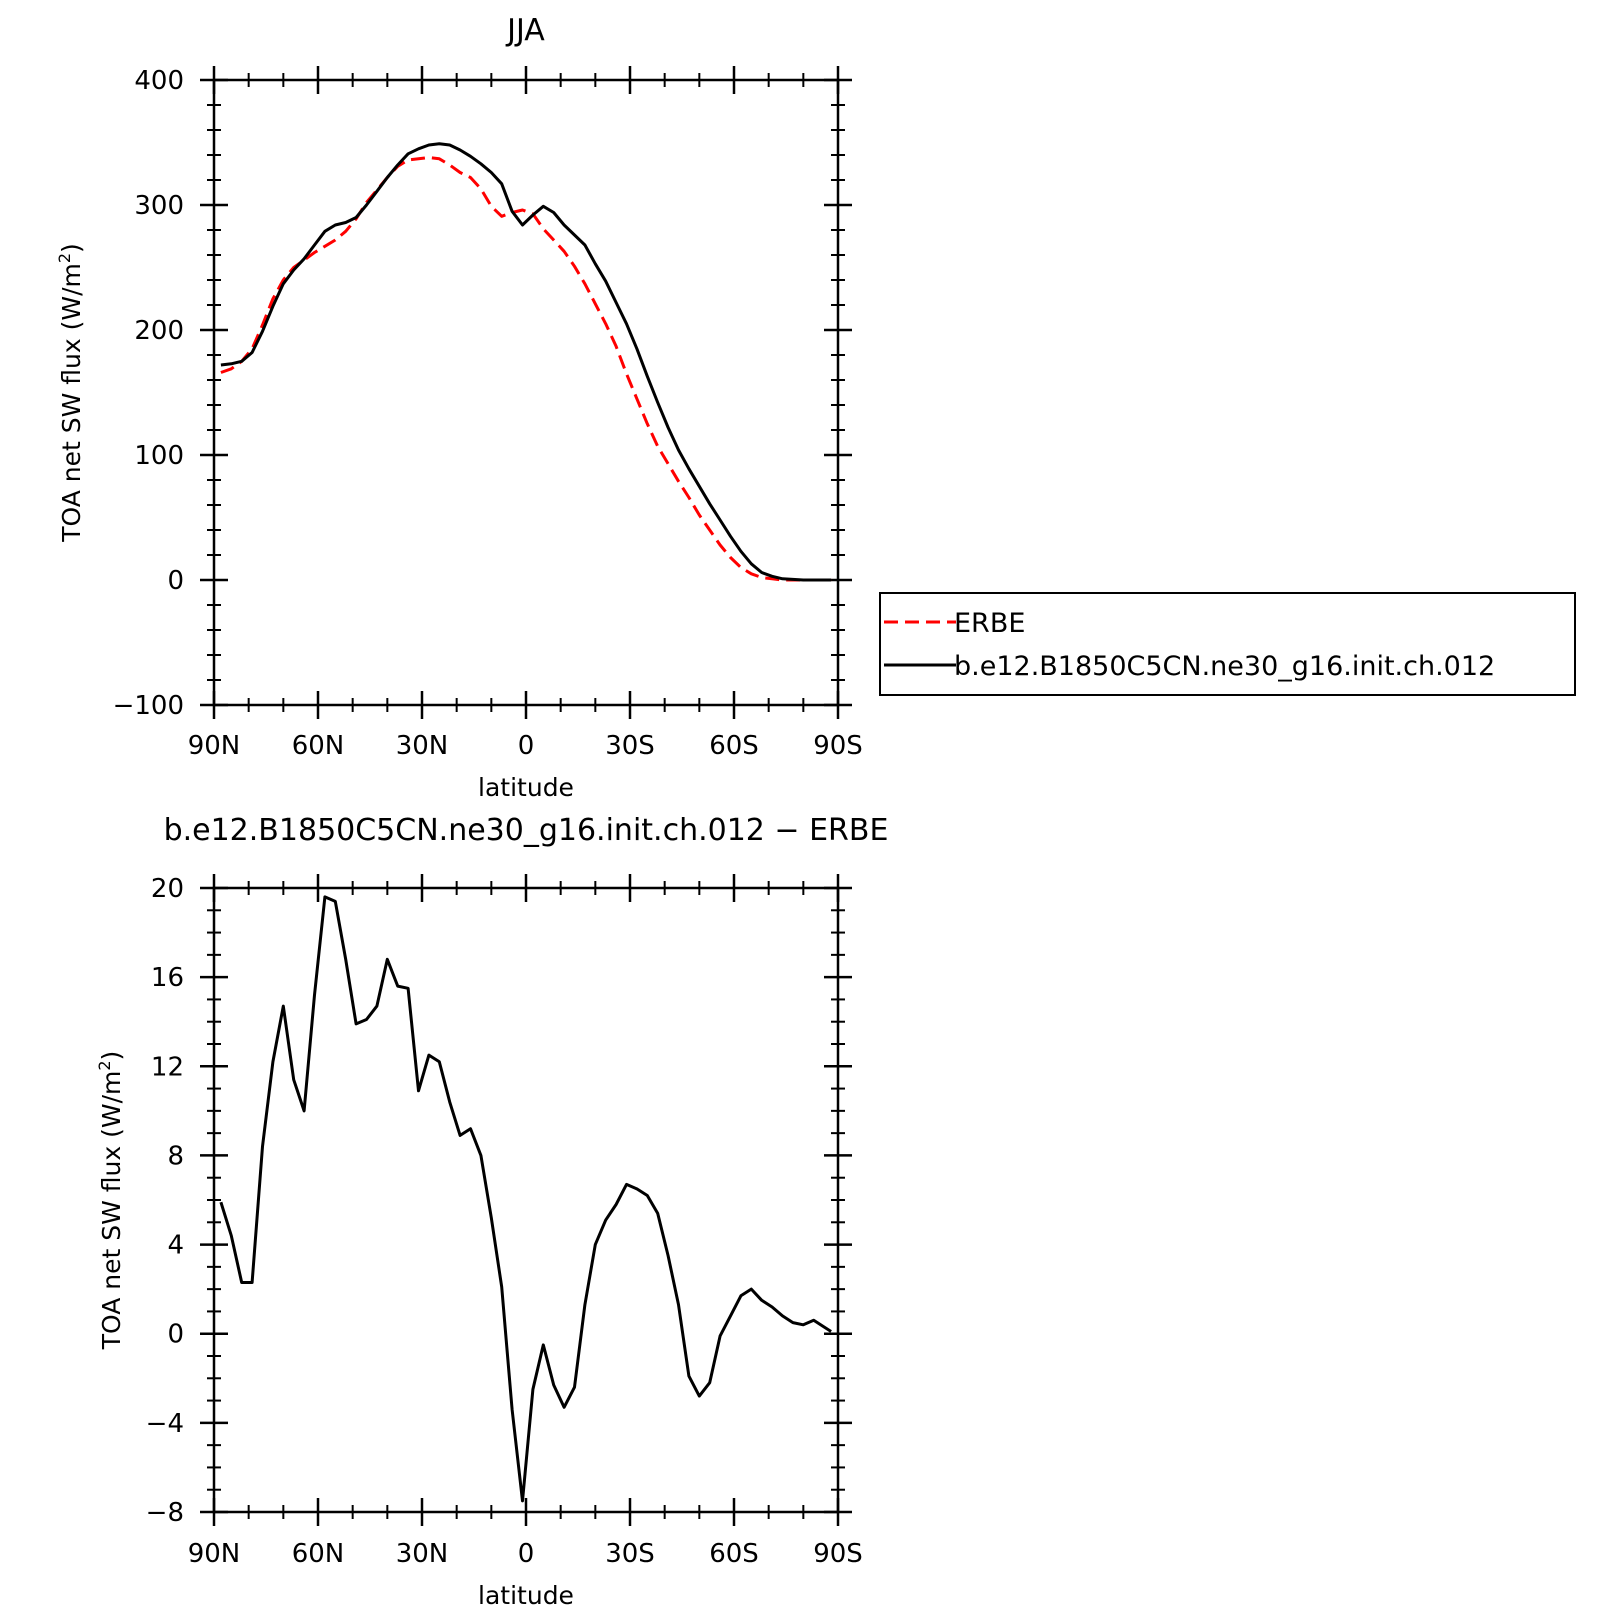 The image size is (1608, 1608). Describe the element at coordinates (175, 1246) in the screenshot. I see `y-tick-label: 4` at that location.